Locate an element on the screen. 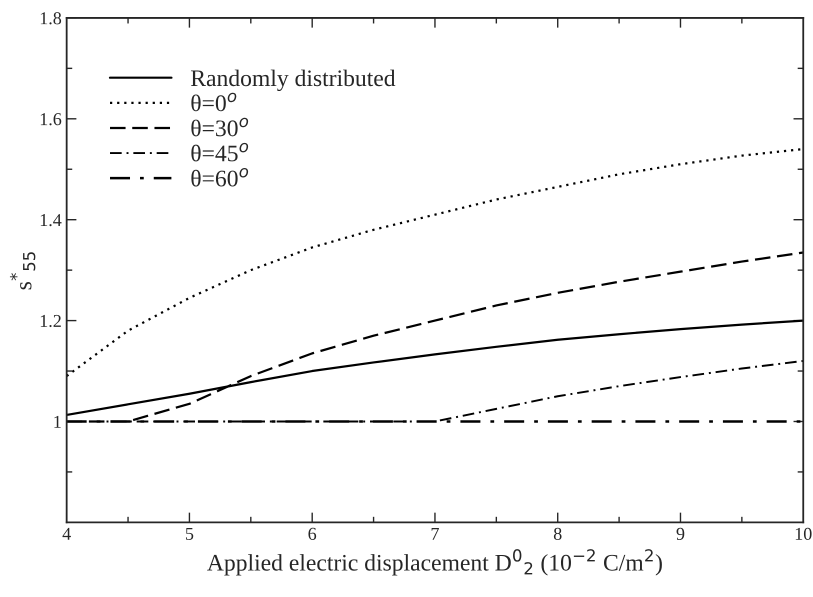  legend-label: Randomly distributed is located at coordinates (293, 81).